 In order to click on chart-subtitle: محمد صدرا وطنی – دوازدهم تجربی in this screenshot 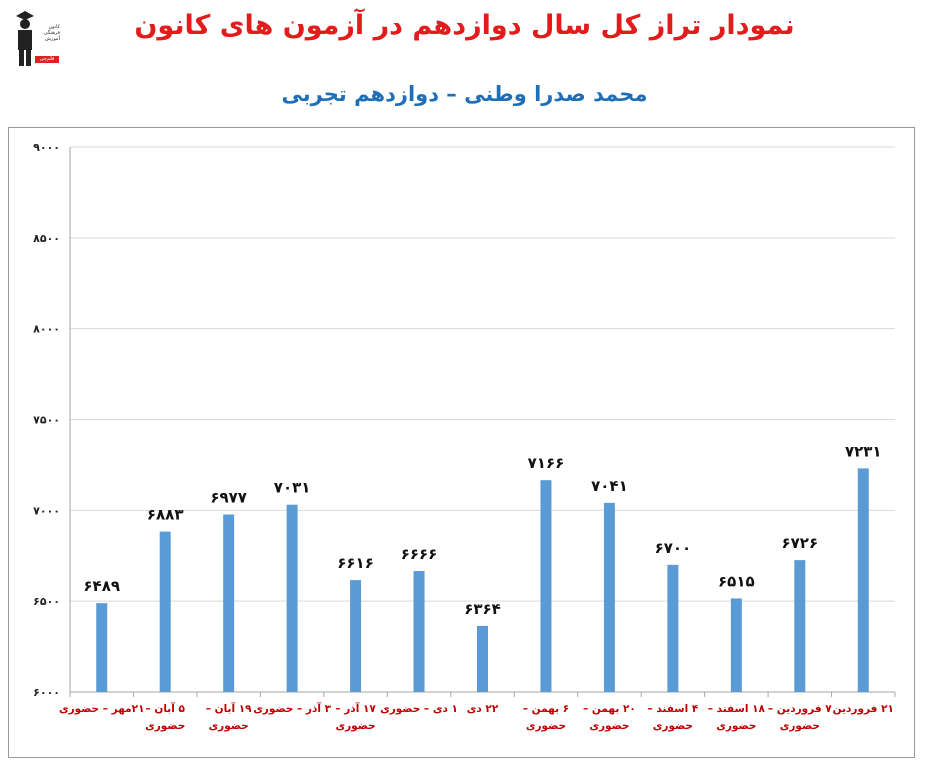, I will do `click(464, 94)`.